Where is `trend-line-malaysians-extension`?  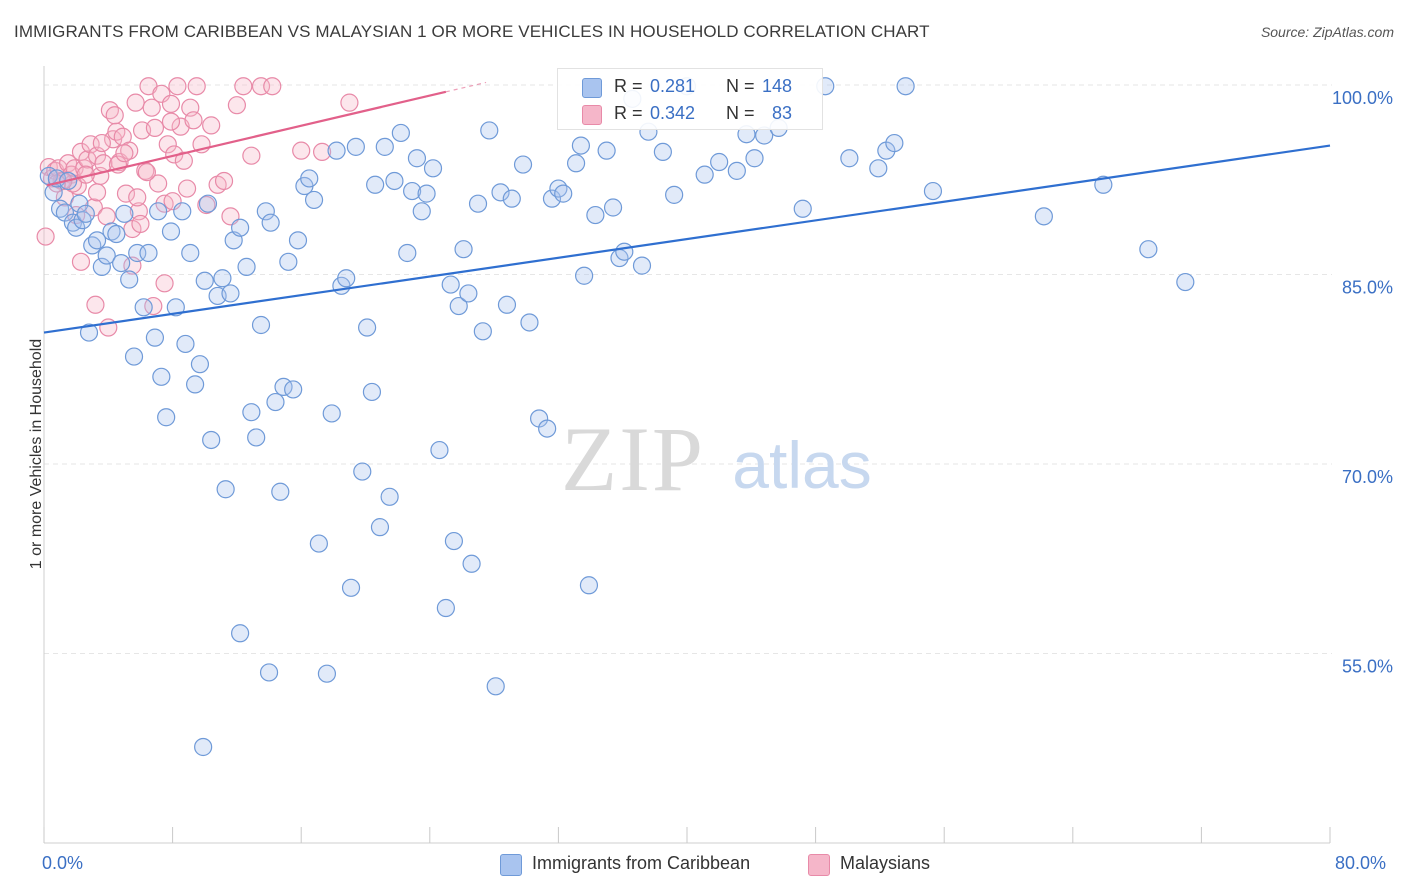 trend-line-malaysians-extension is located at coordinates (466, 87).